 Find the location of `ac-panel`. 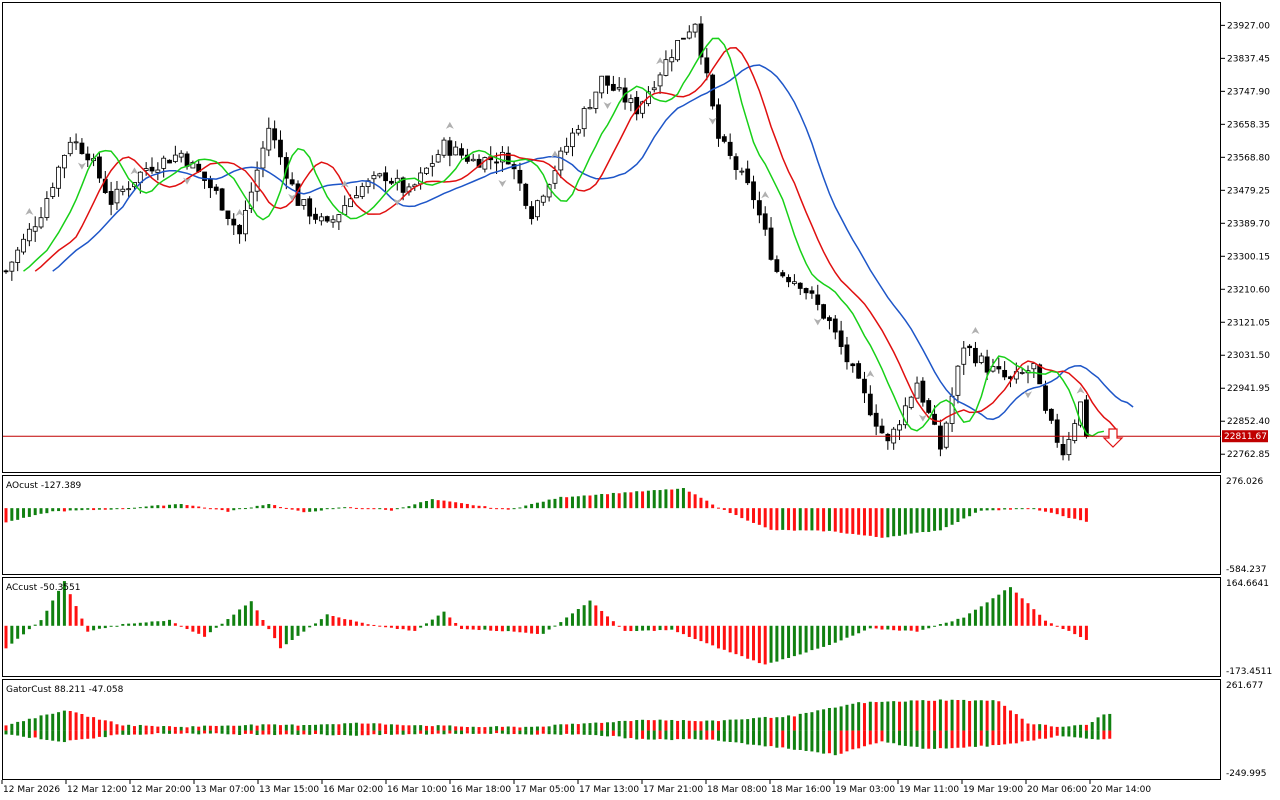

ac-panel is located at coordinates (611, 627).